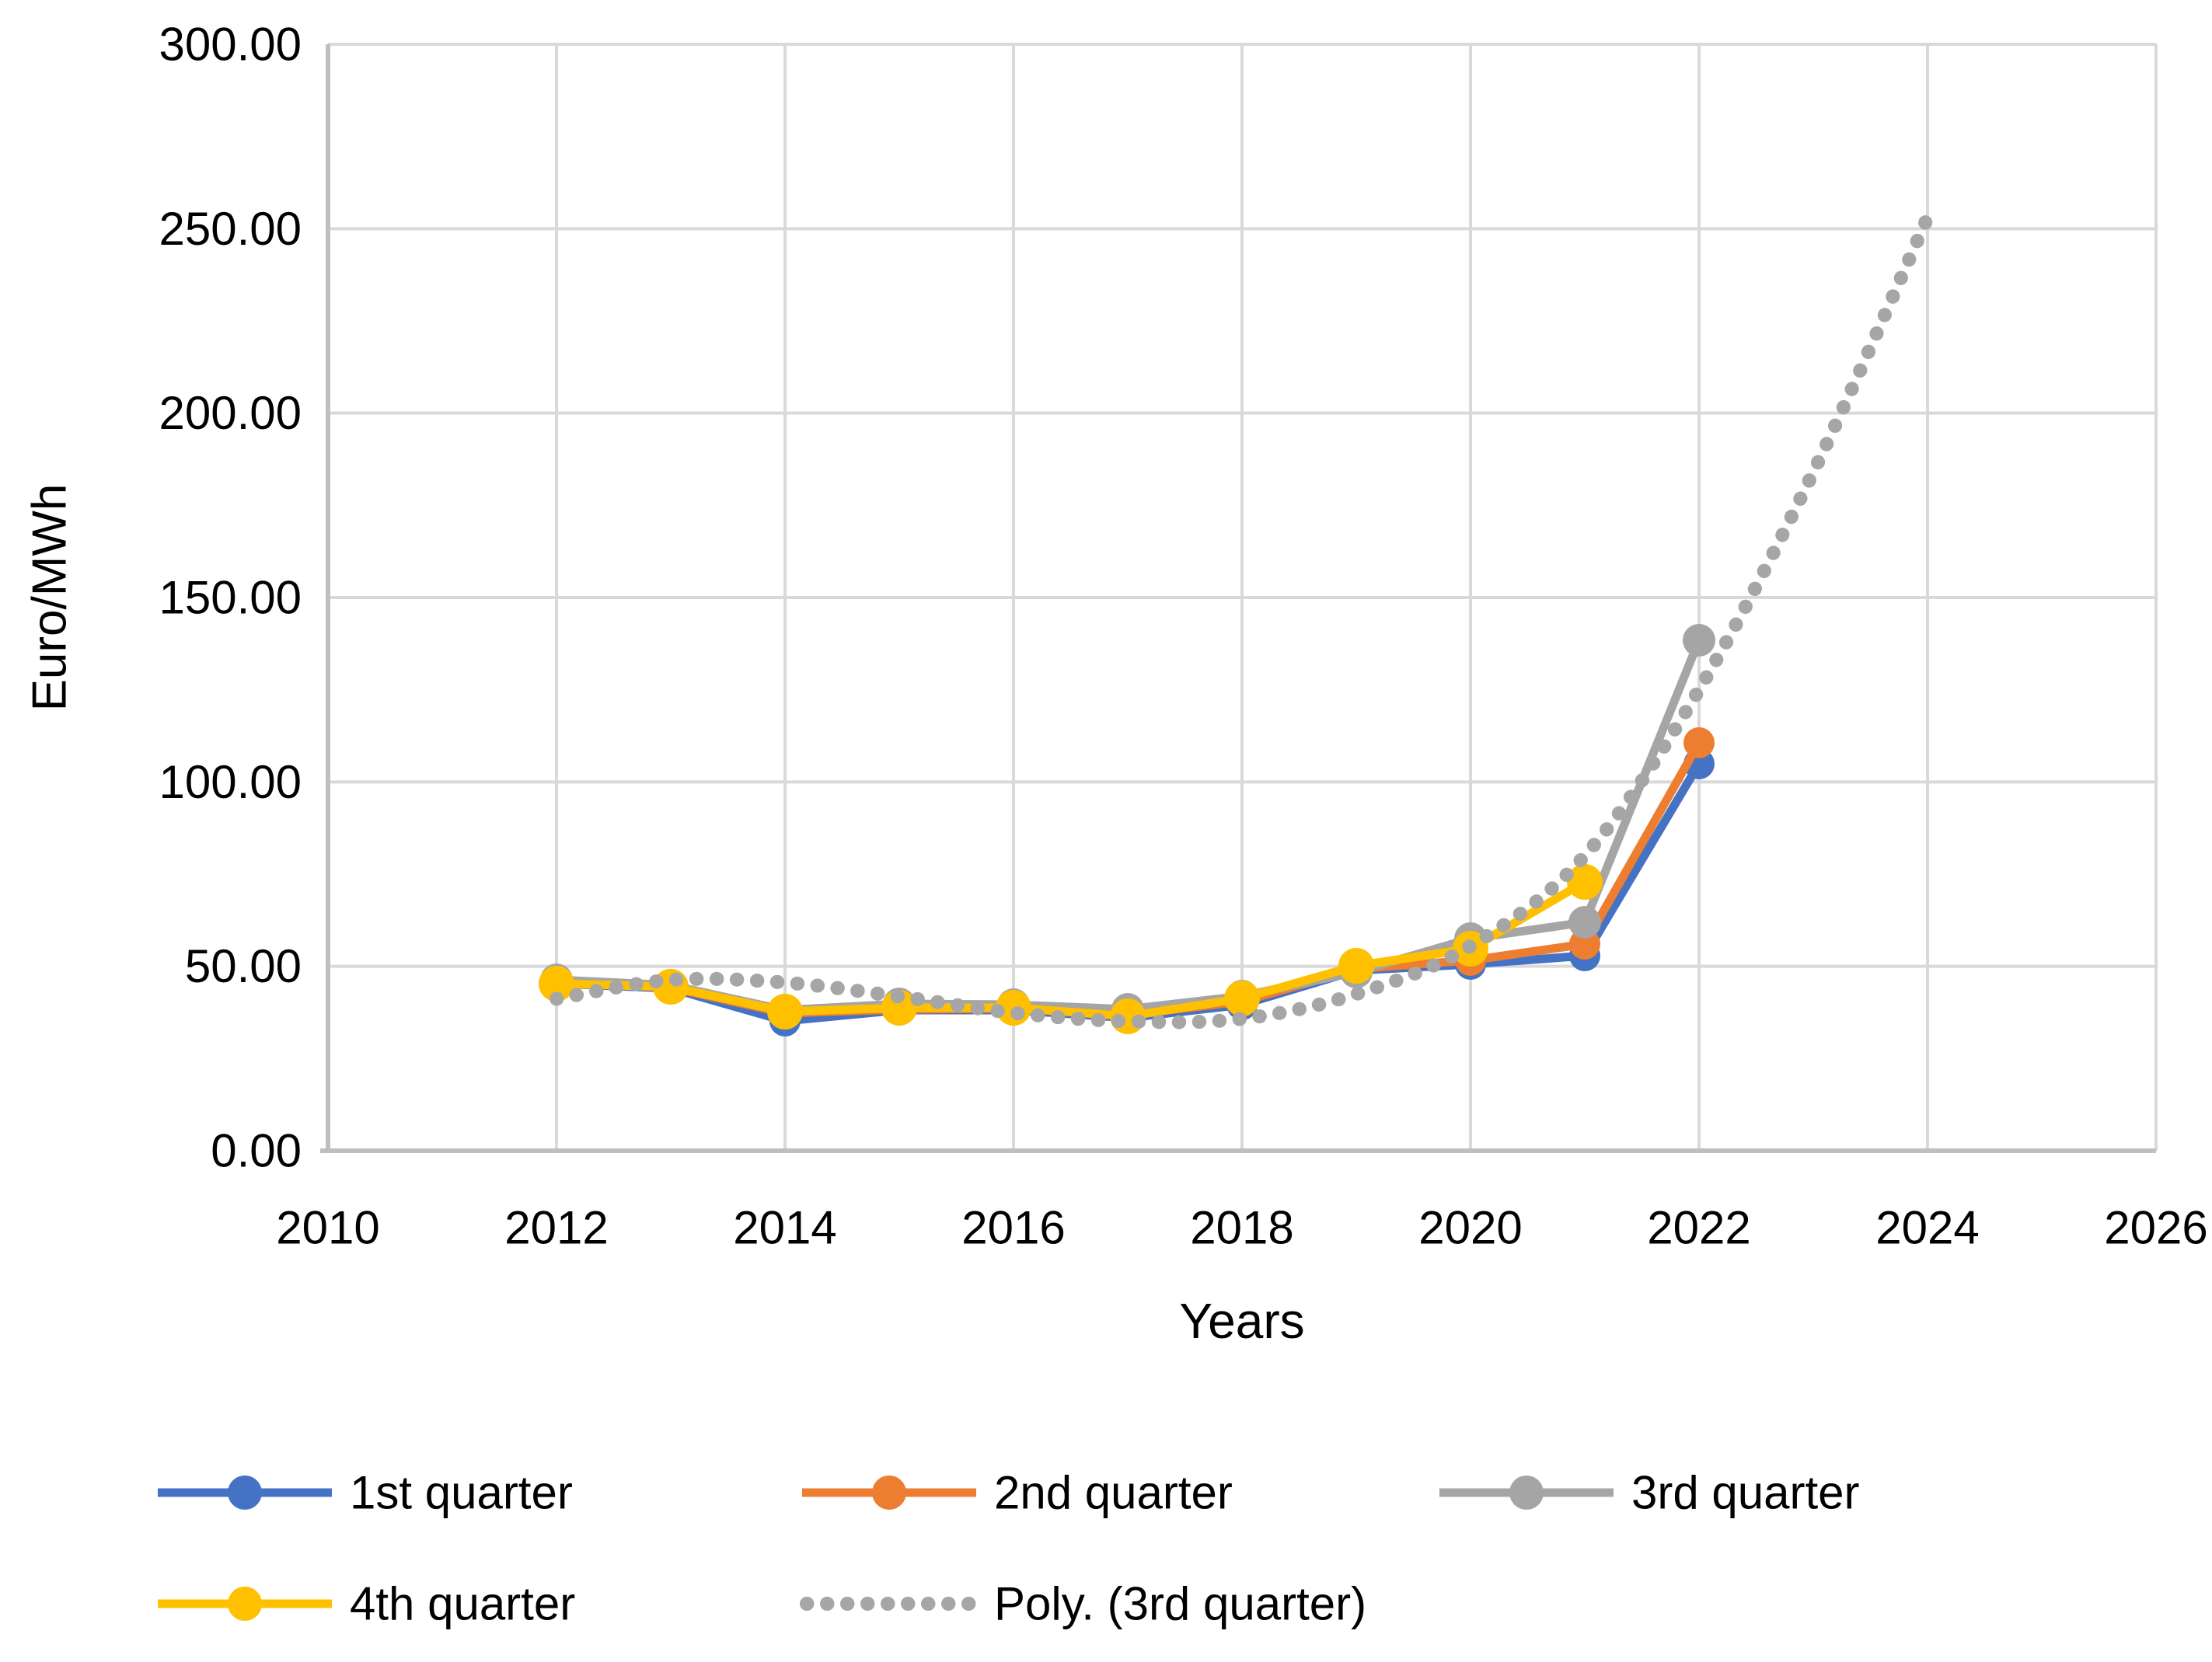  What do you see at coordinates (784, 1228) in the screenshot?
I see `x-tick-label: 2014` at bounding box center [784, 1228].